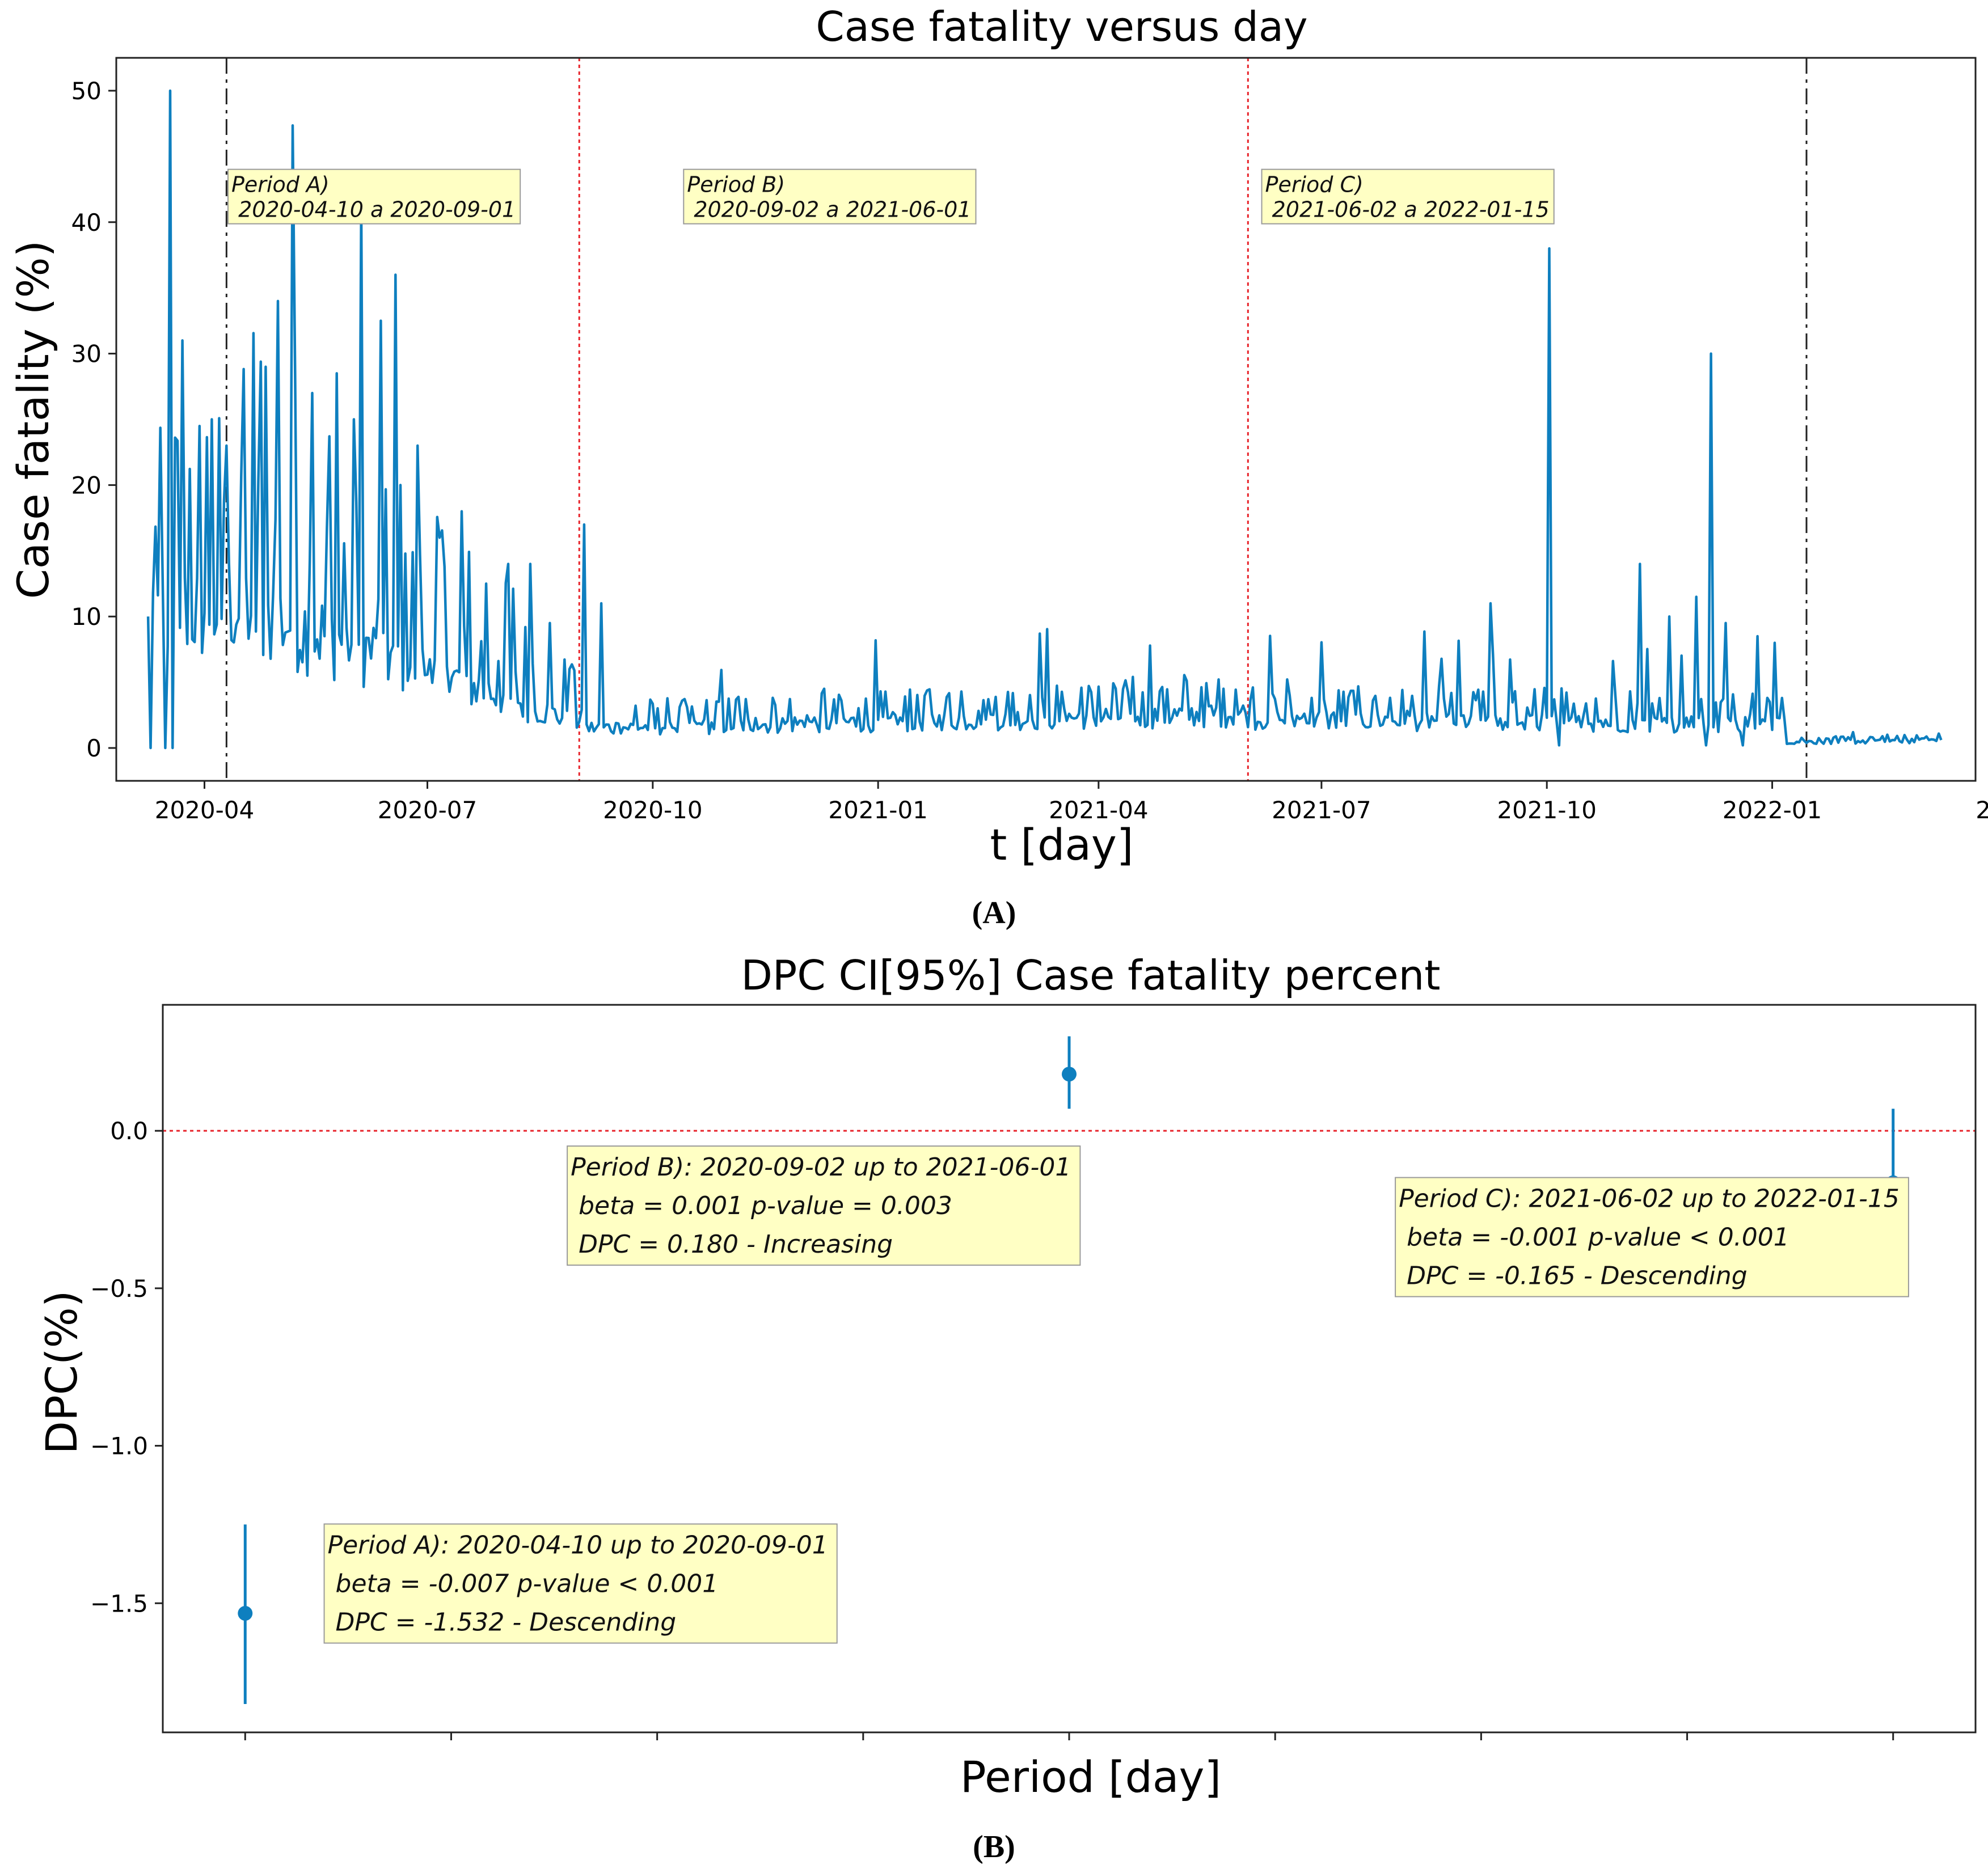  Describe the element at coordinates (119, 1289) in the screenshot. I see `chart-b-ytick-label: −0.5` at that location.